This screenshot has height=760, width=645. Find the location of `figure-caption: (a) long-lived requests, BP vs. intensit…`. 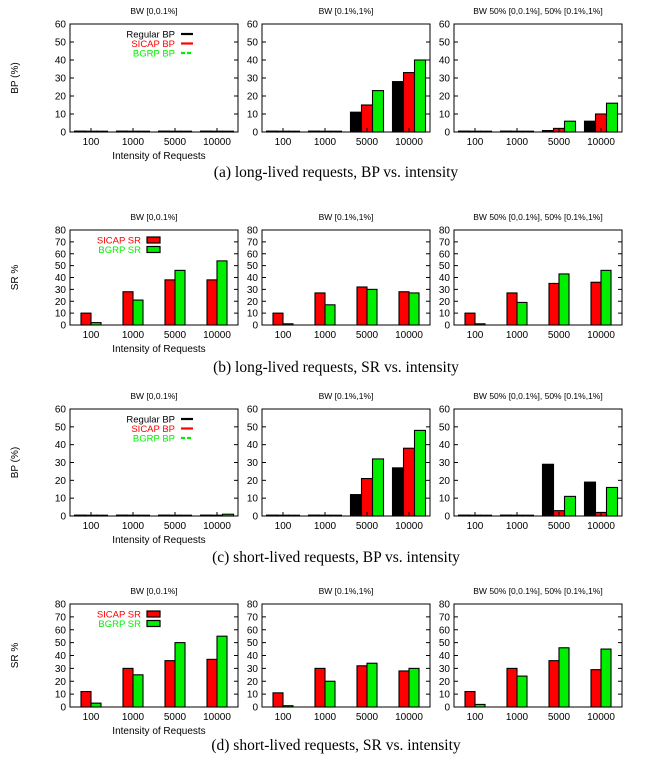

figure-caption: (a) long-lived requests, BP vs. intensit… is located at coordinates (336, 172).